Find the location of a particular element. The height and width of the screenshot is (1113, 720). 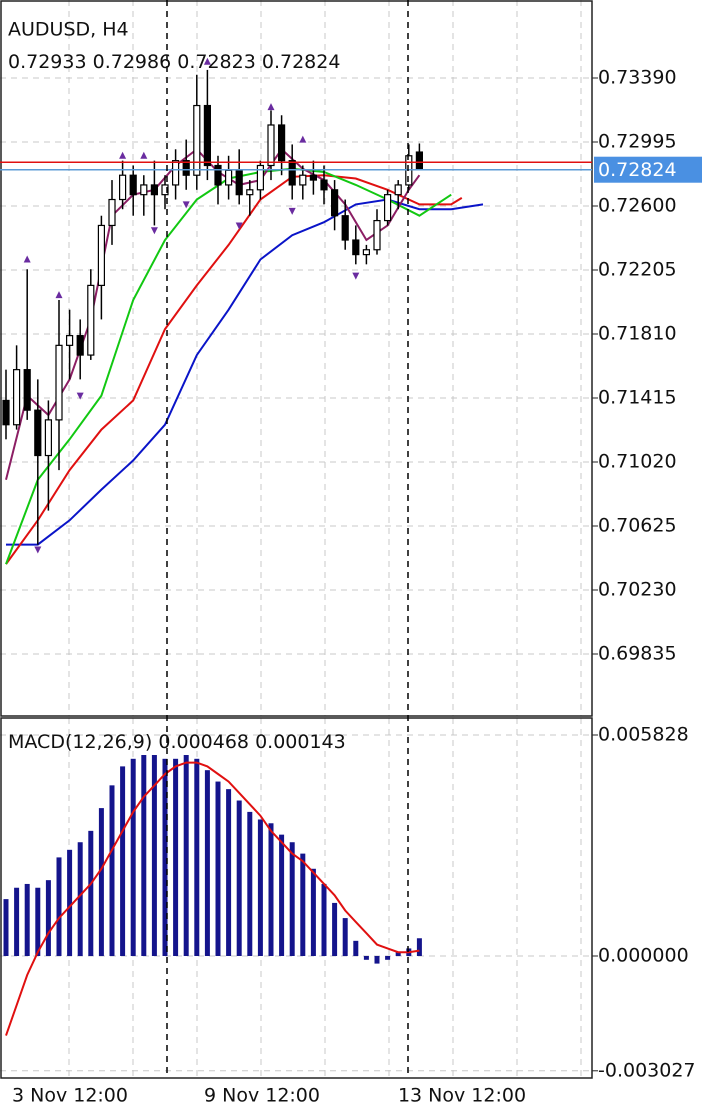

close-value: 0.72824 is located at coordinates (301, 62).